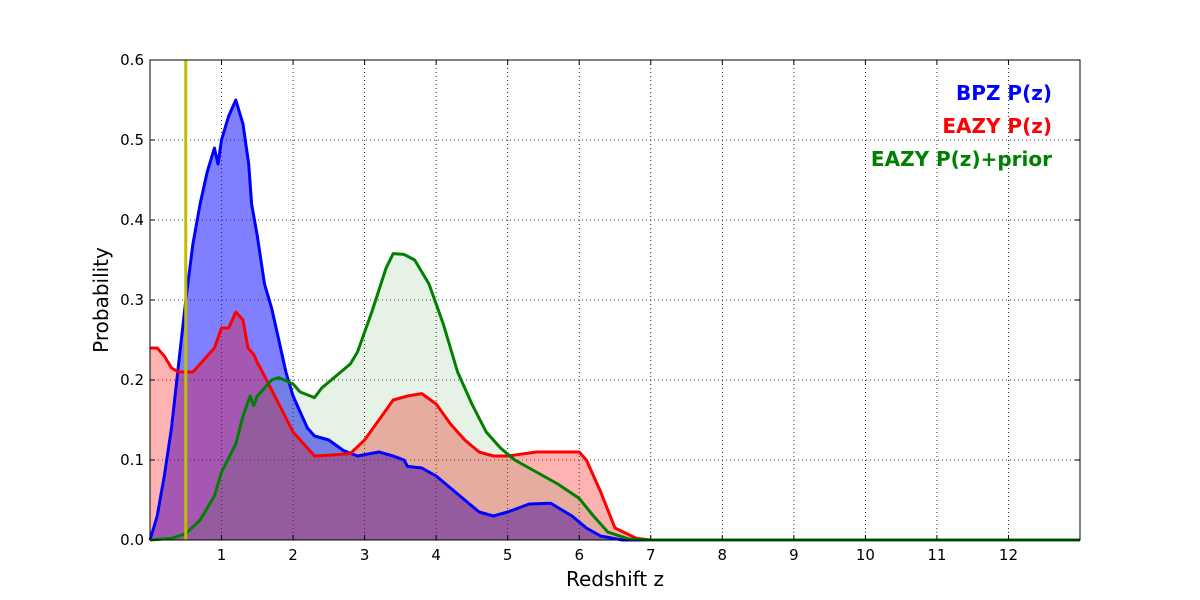 The width and height of the screenshot is (1200, 600). Describe the element at coordinates (794, 555) in the screenshot. I see `x-tick-label: 9` at that location.